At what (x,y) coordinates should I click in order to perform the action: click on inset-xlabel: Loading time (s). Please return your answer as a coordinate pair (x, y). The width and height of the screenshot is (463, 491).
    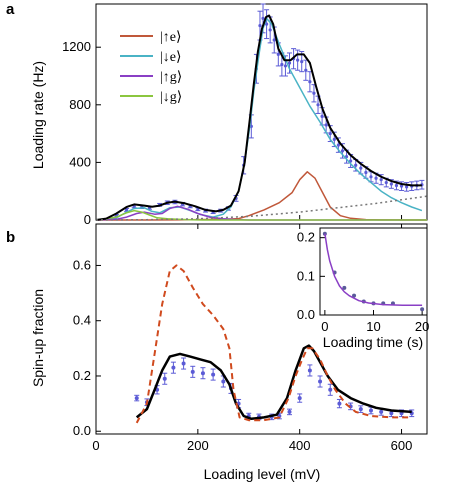
    Looking at the image, I should click on (373, 342).